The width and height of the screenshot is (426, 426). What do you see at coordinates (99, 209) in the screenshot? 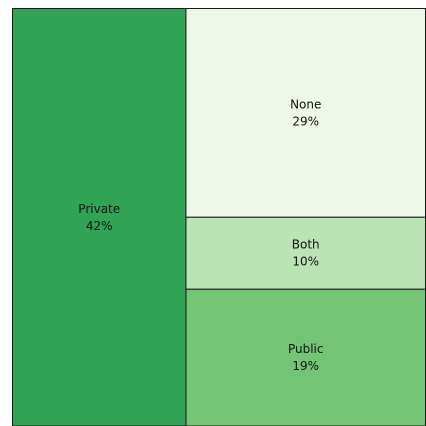
I see `cell-label: Private` at bounding box center [99, 209].